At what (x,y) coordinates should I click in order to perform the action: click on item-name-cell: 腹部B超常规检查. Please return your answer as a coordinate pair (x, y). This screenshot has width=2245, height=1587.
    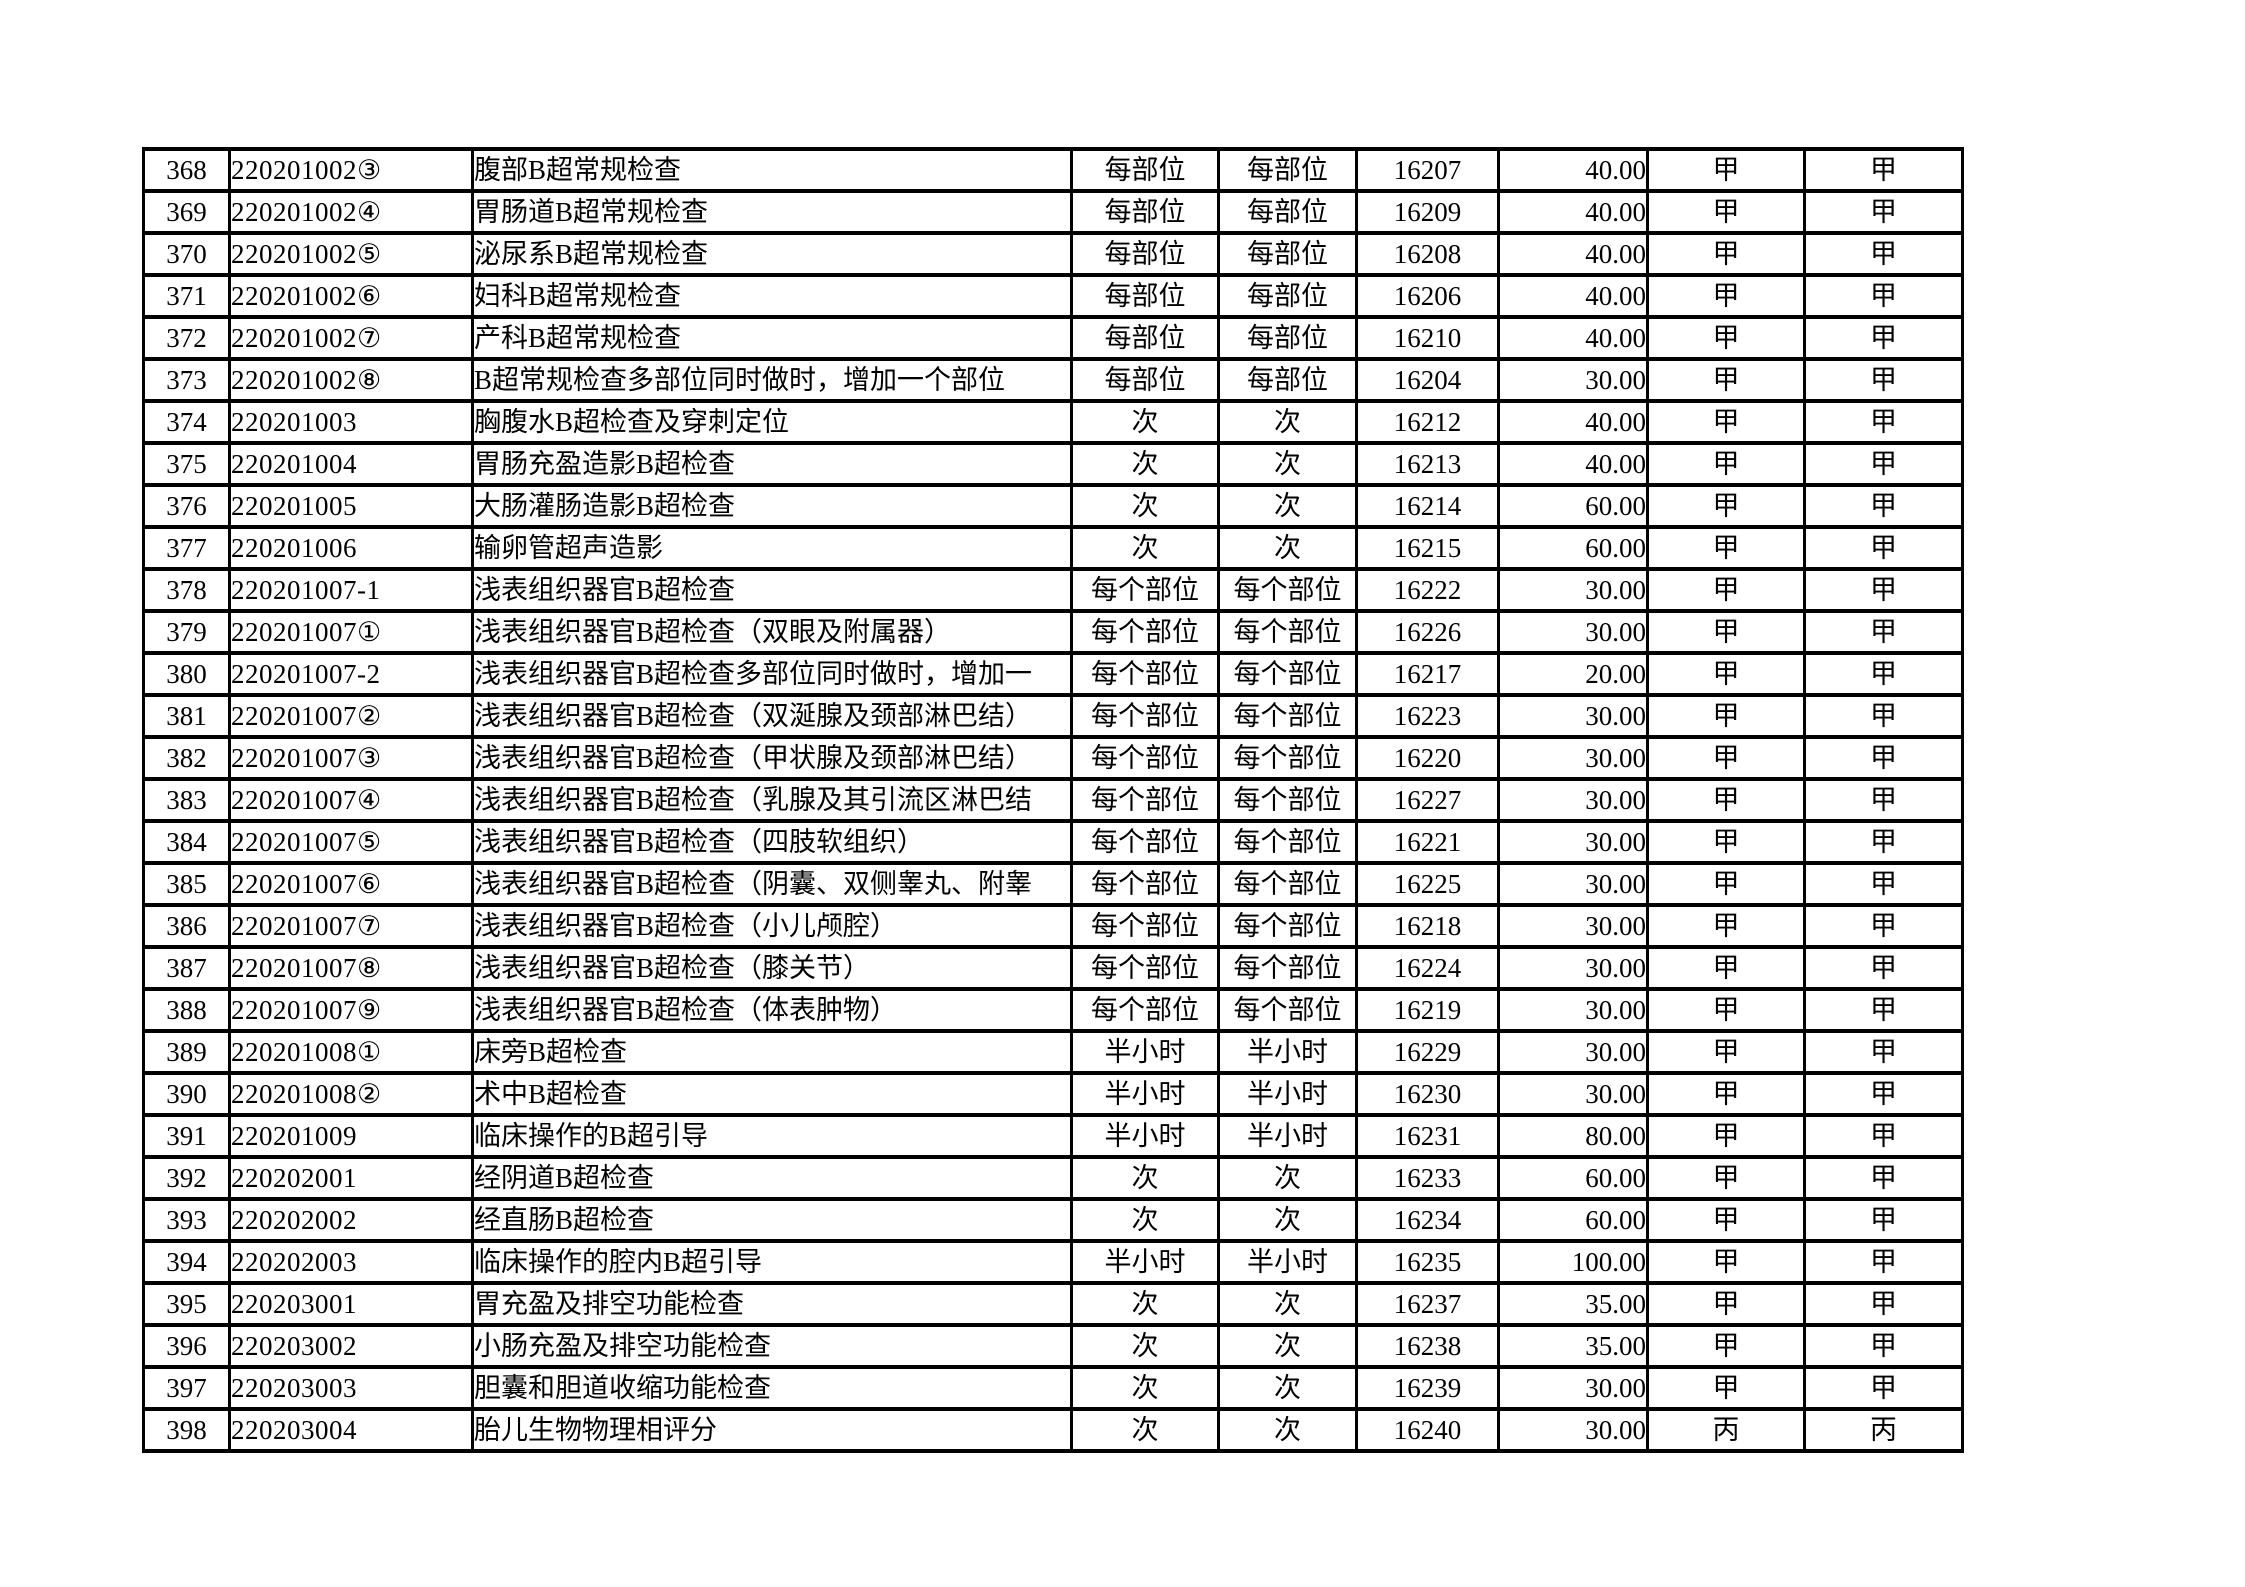
    Looking at the image, I should click on (772, 170).